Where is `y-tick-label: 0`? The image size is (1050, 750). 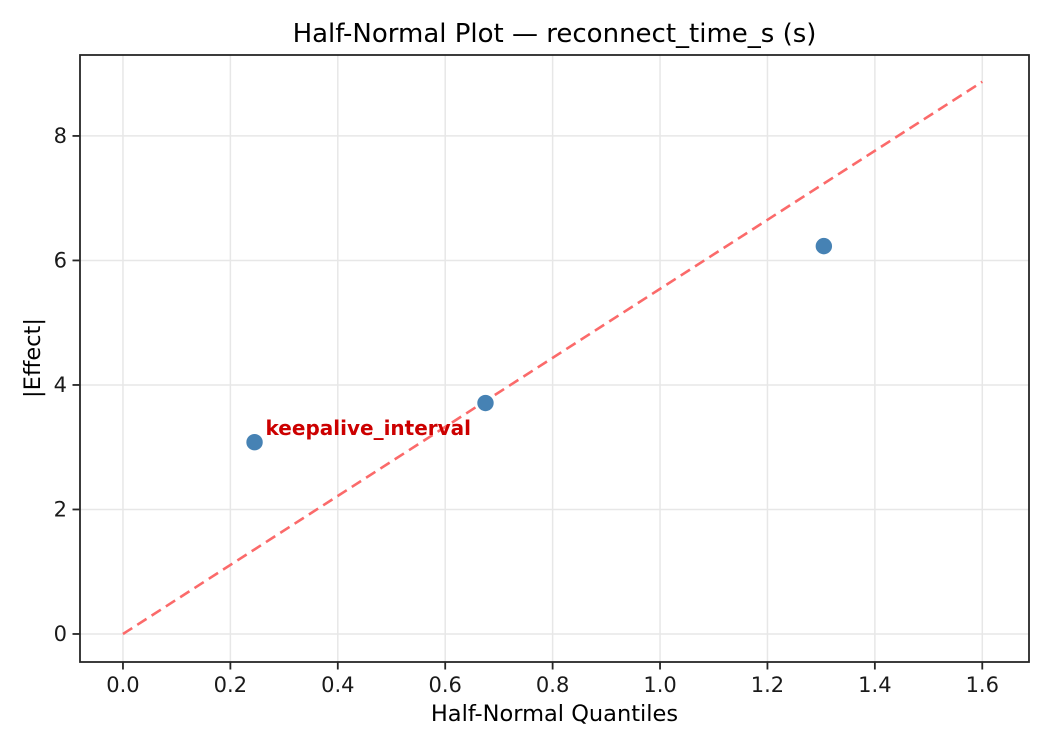
y-tick-label: 0 is located at coordinates (60, 634).